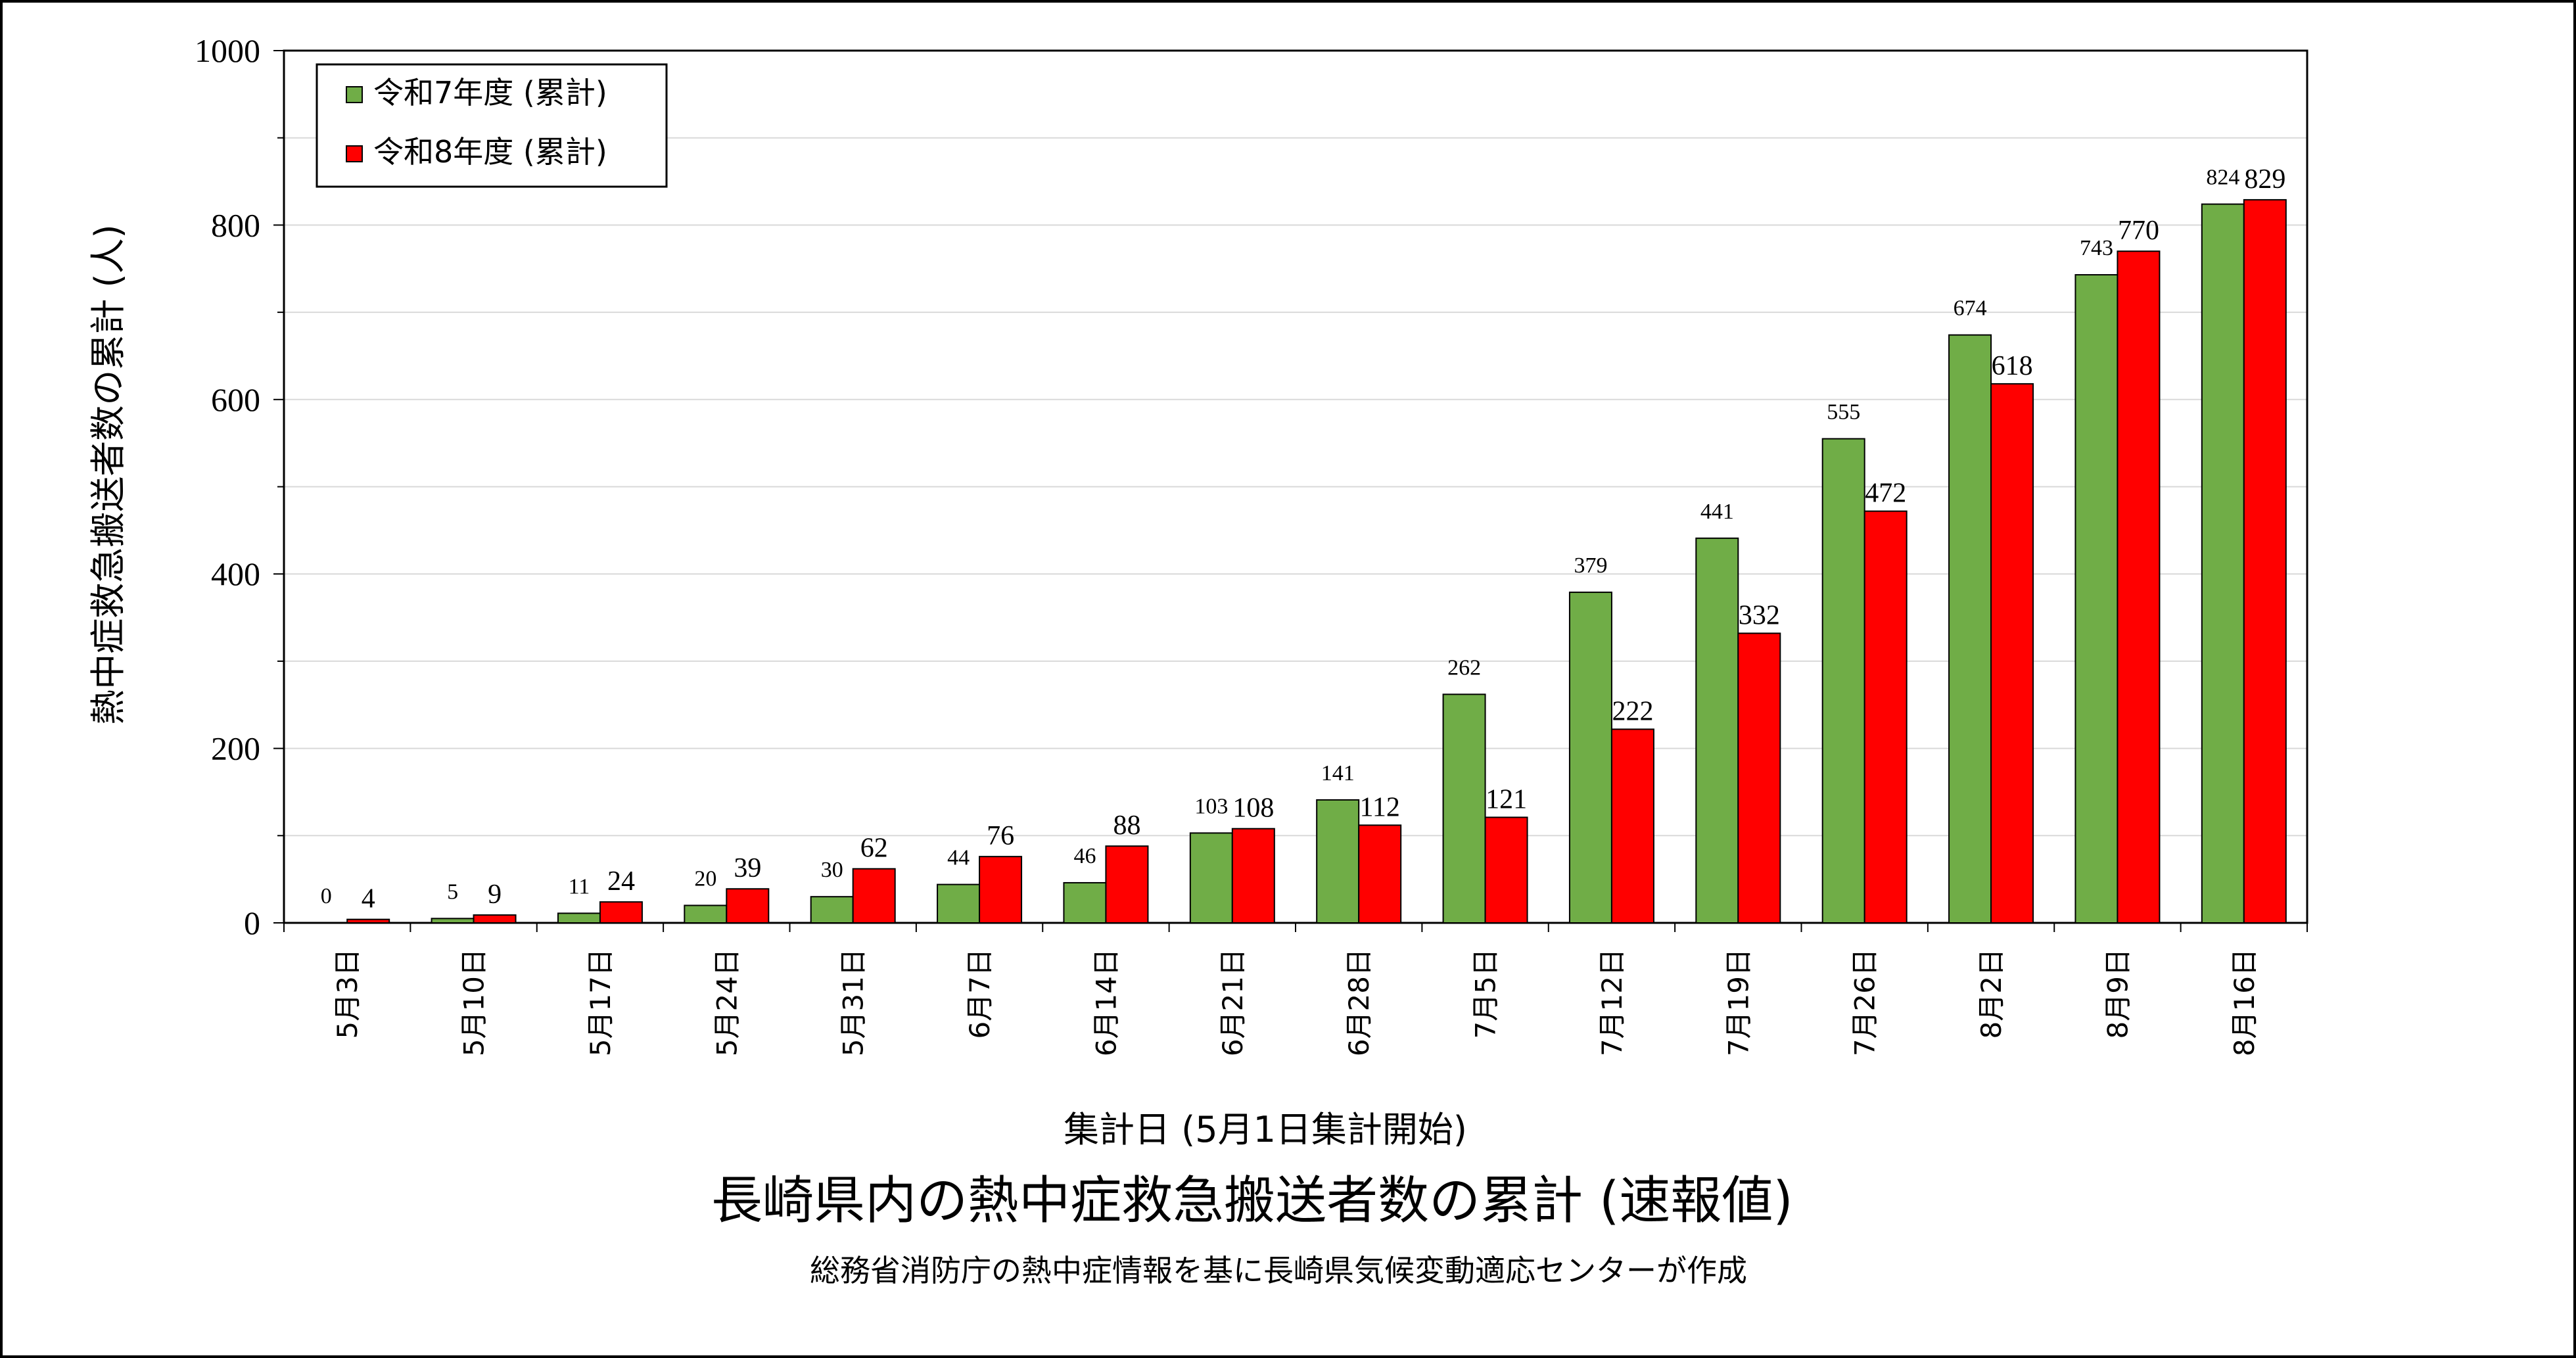  What do you see at coordinates (980, 993) in the screenshot?
I see `x-tick-label: 6月7日` at bounding box center [980, 993].